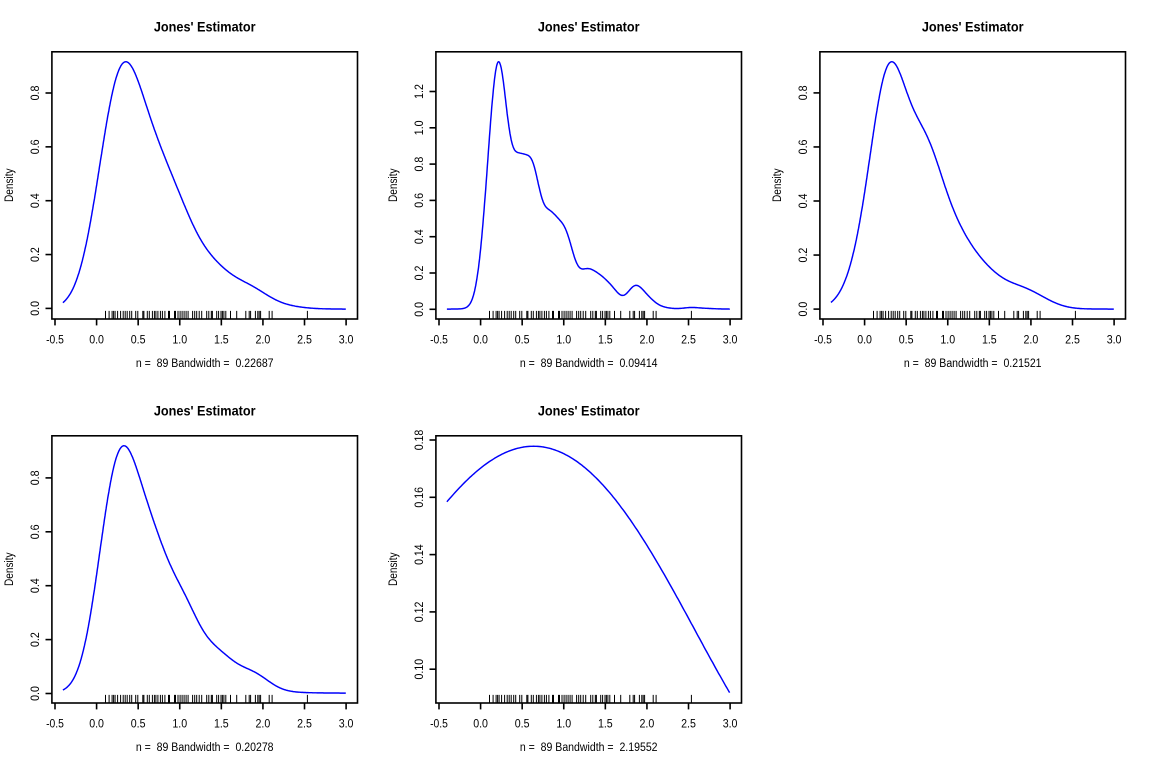 The image size is (1152, 768). What do you see at coordinates (205, 364) in the screenshot?
I see `svg-text: n = 89 Bandwidth = 0.22687` at bounding box center [205, 364].